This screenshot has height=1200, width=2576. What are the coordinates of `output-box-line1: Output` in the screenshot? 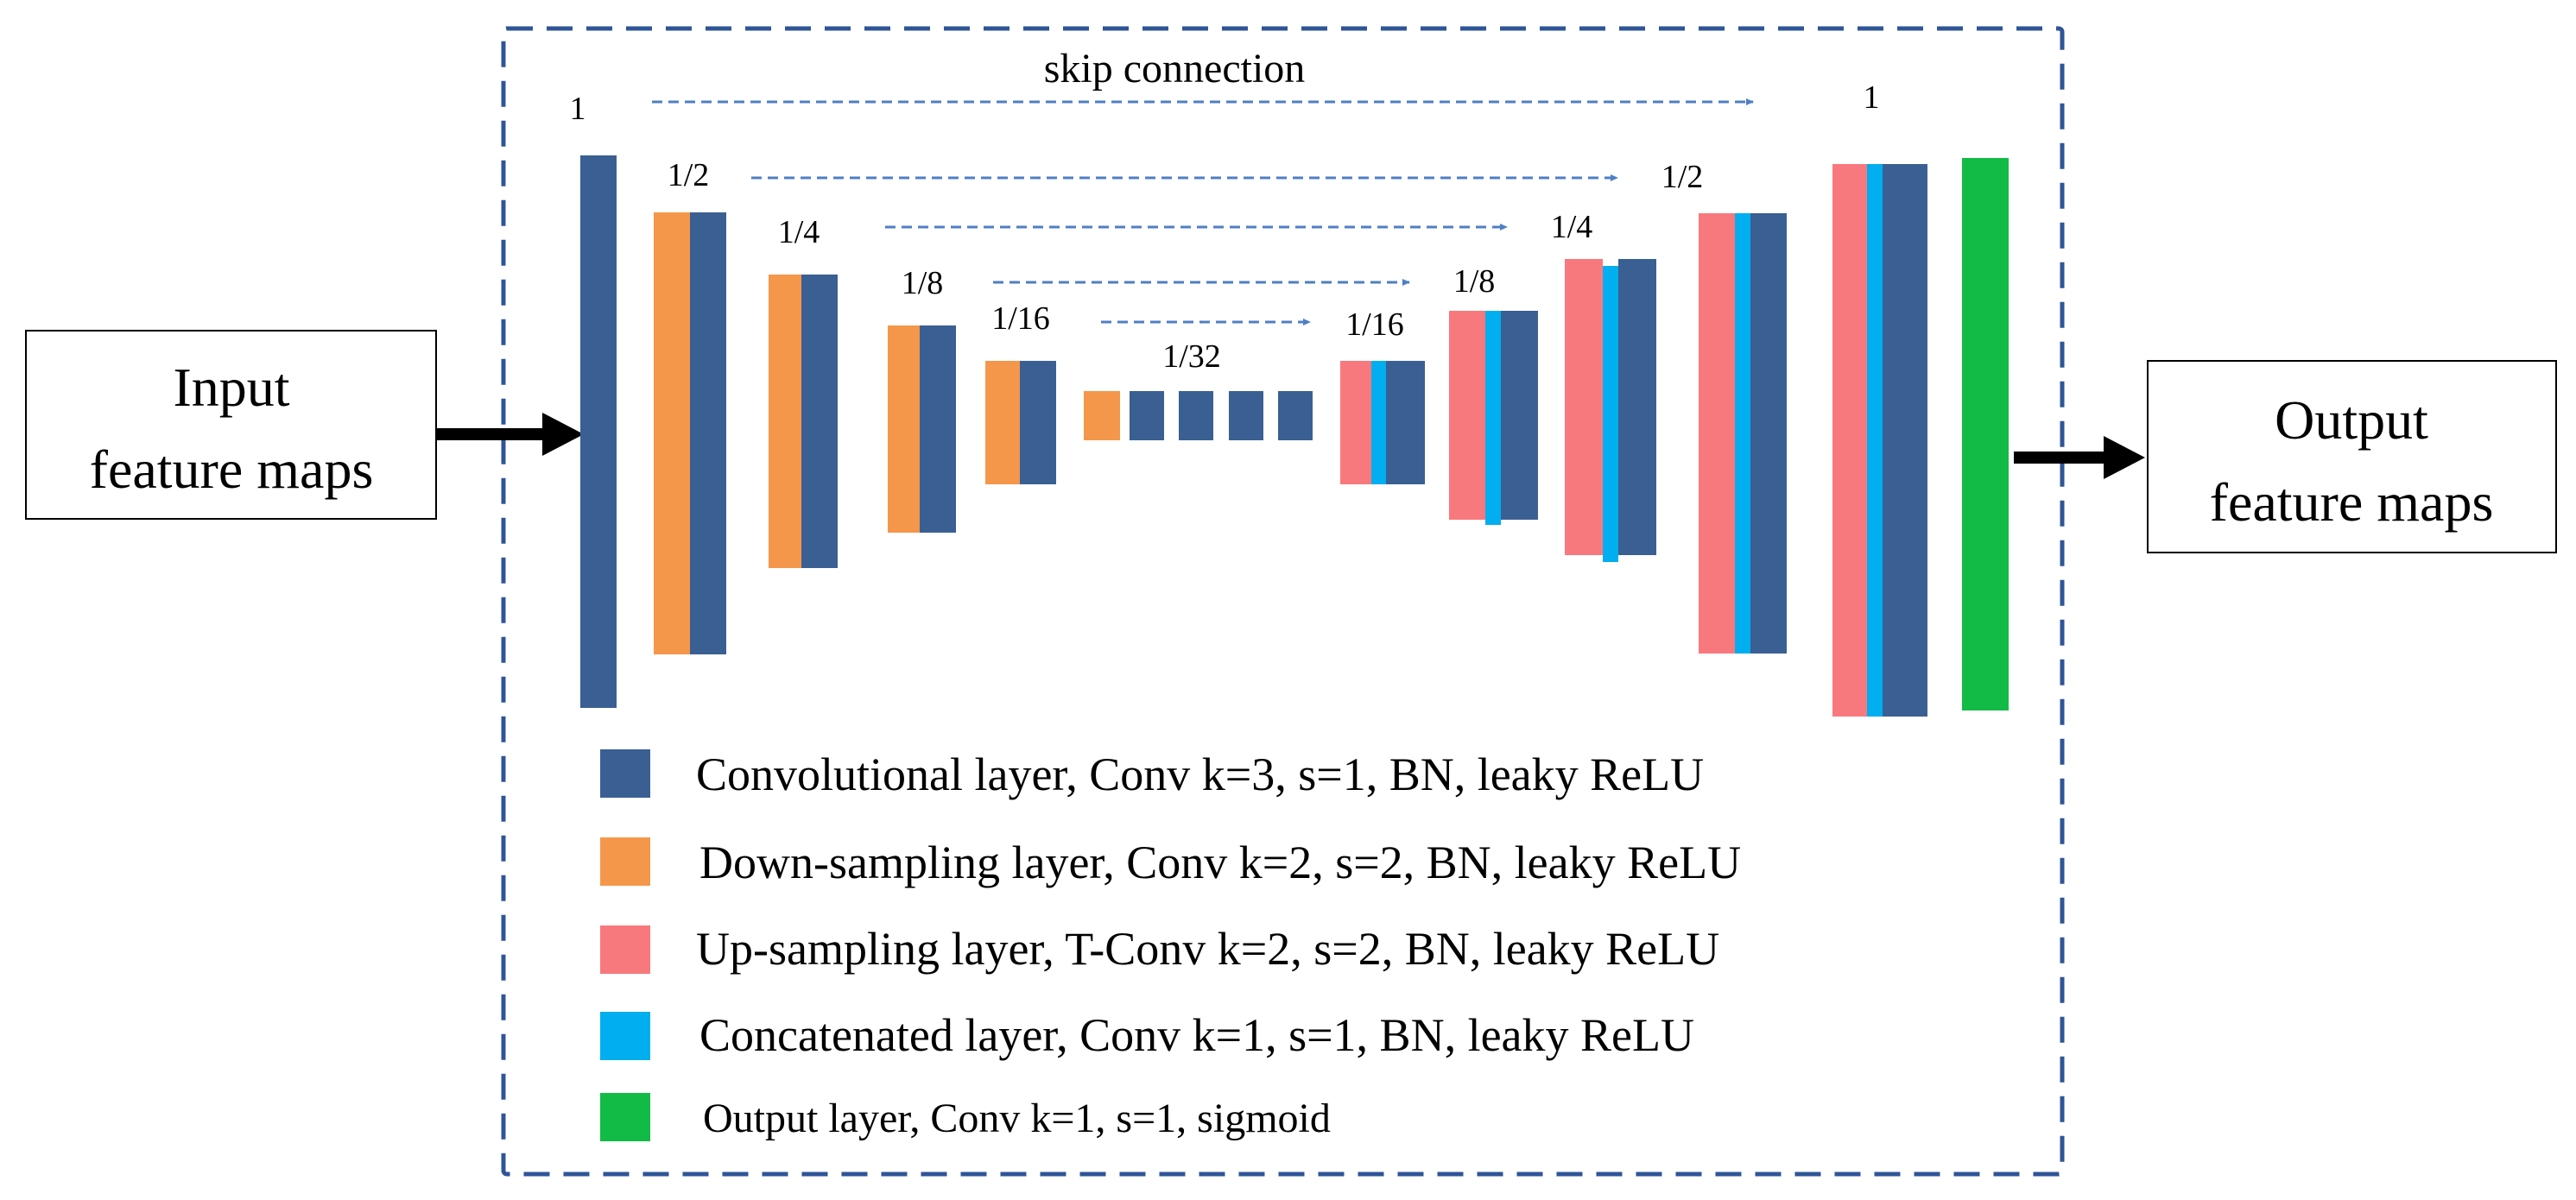 It's located at (2351, 420).